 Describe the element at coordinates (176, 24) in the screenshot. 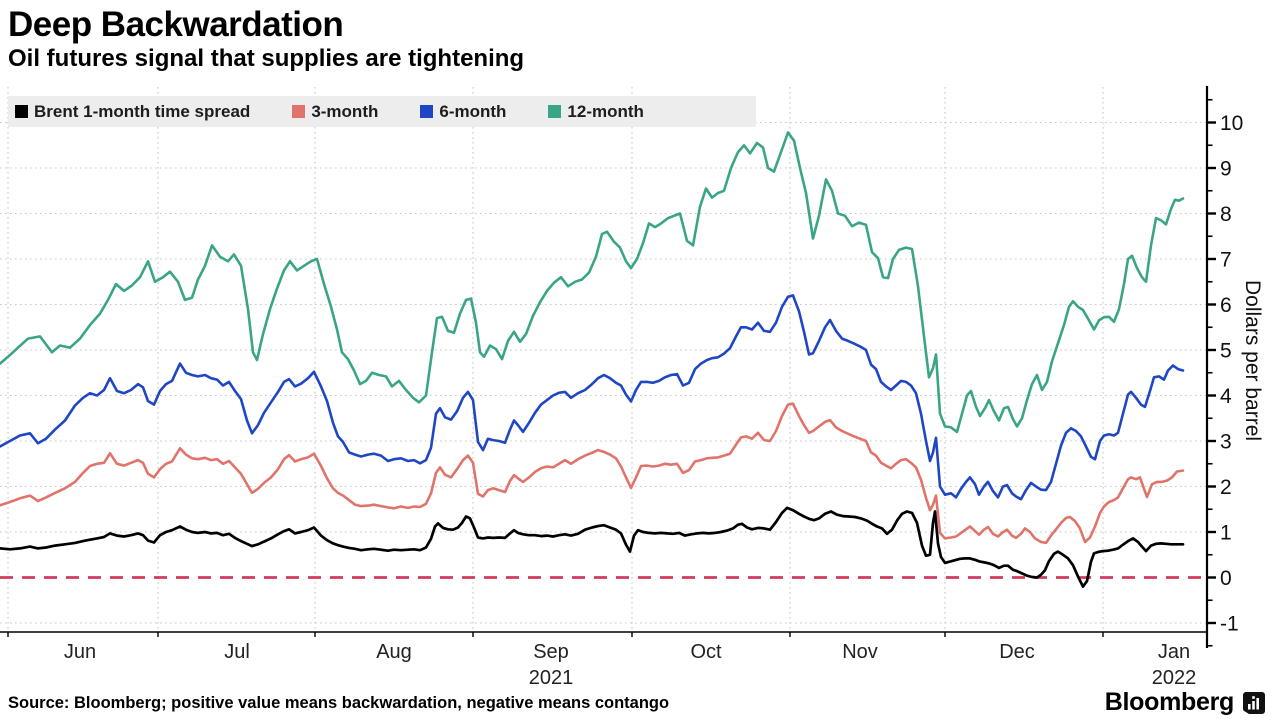

I see `page-title: Deep Backwardation` at that location.